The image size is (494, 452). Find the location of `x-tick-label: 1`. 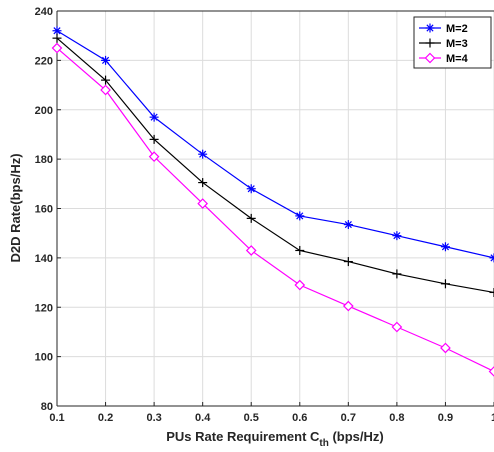

x-tick-label: 1 is located at coordinates (492, 418).